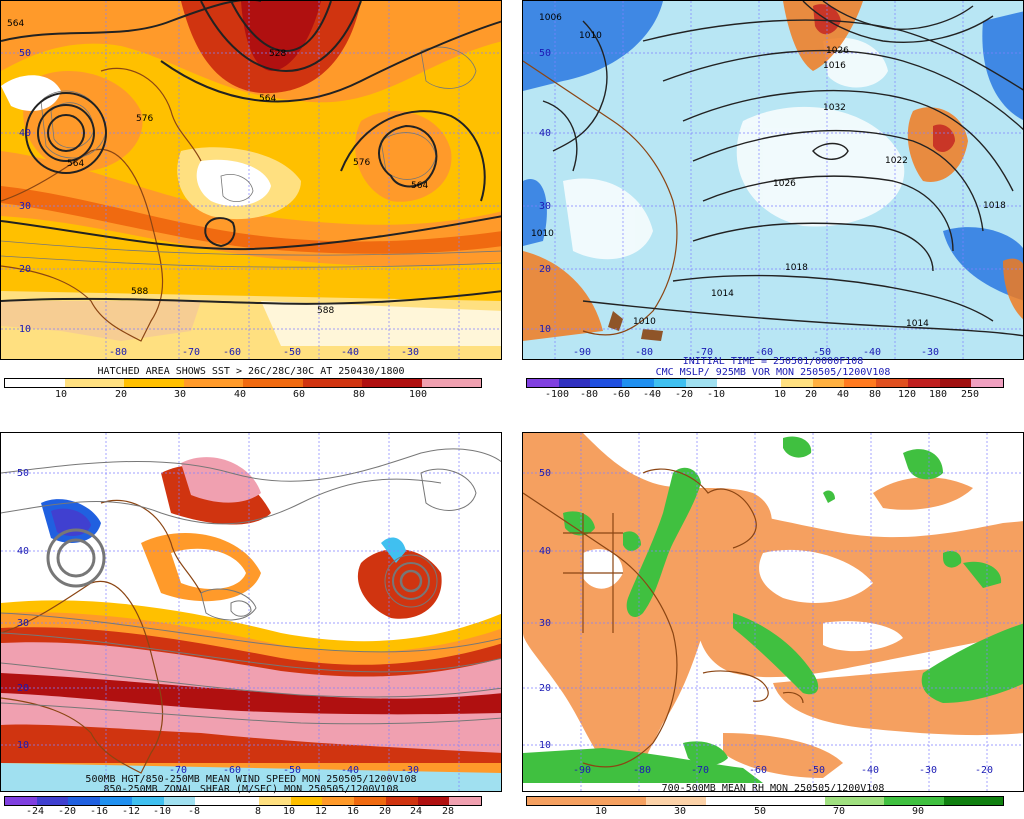  What do you see at coordinates (35, 811) in the screenshot?
I see `colorbar-tick: -24` at bounding box center [35, 811].